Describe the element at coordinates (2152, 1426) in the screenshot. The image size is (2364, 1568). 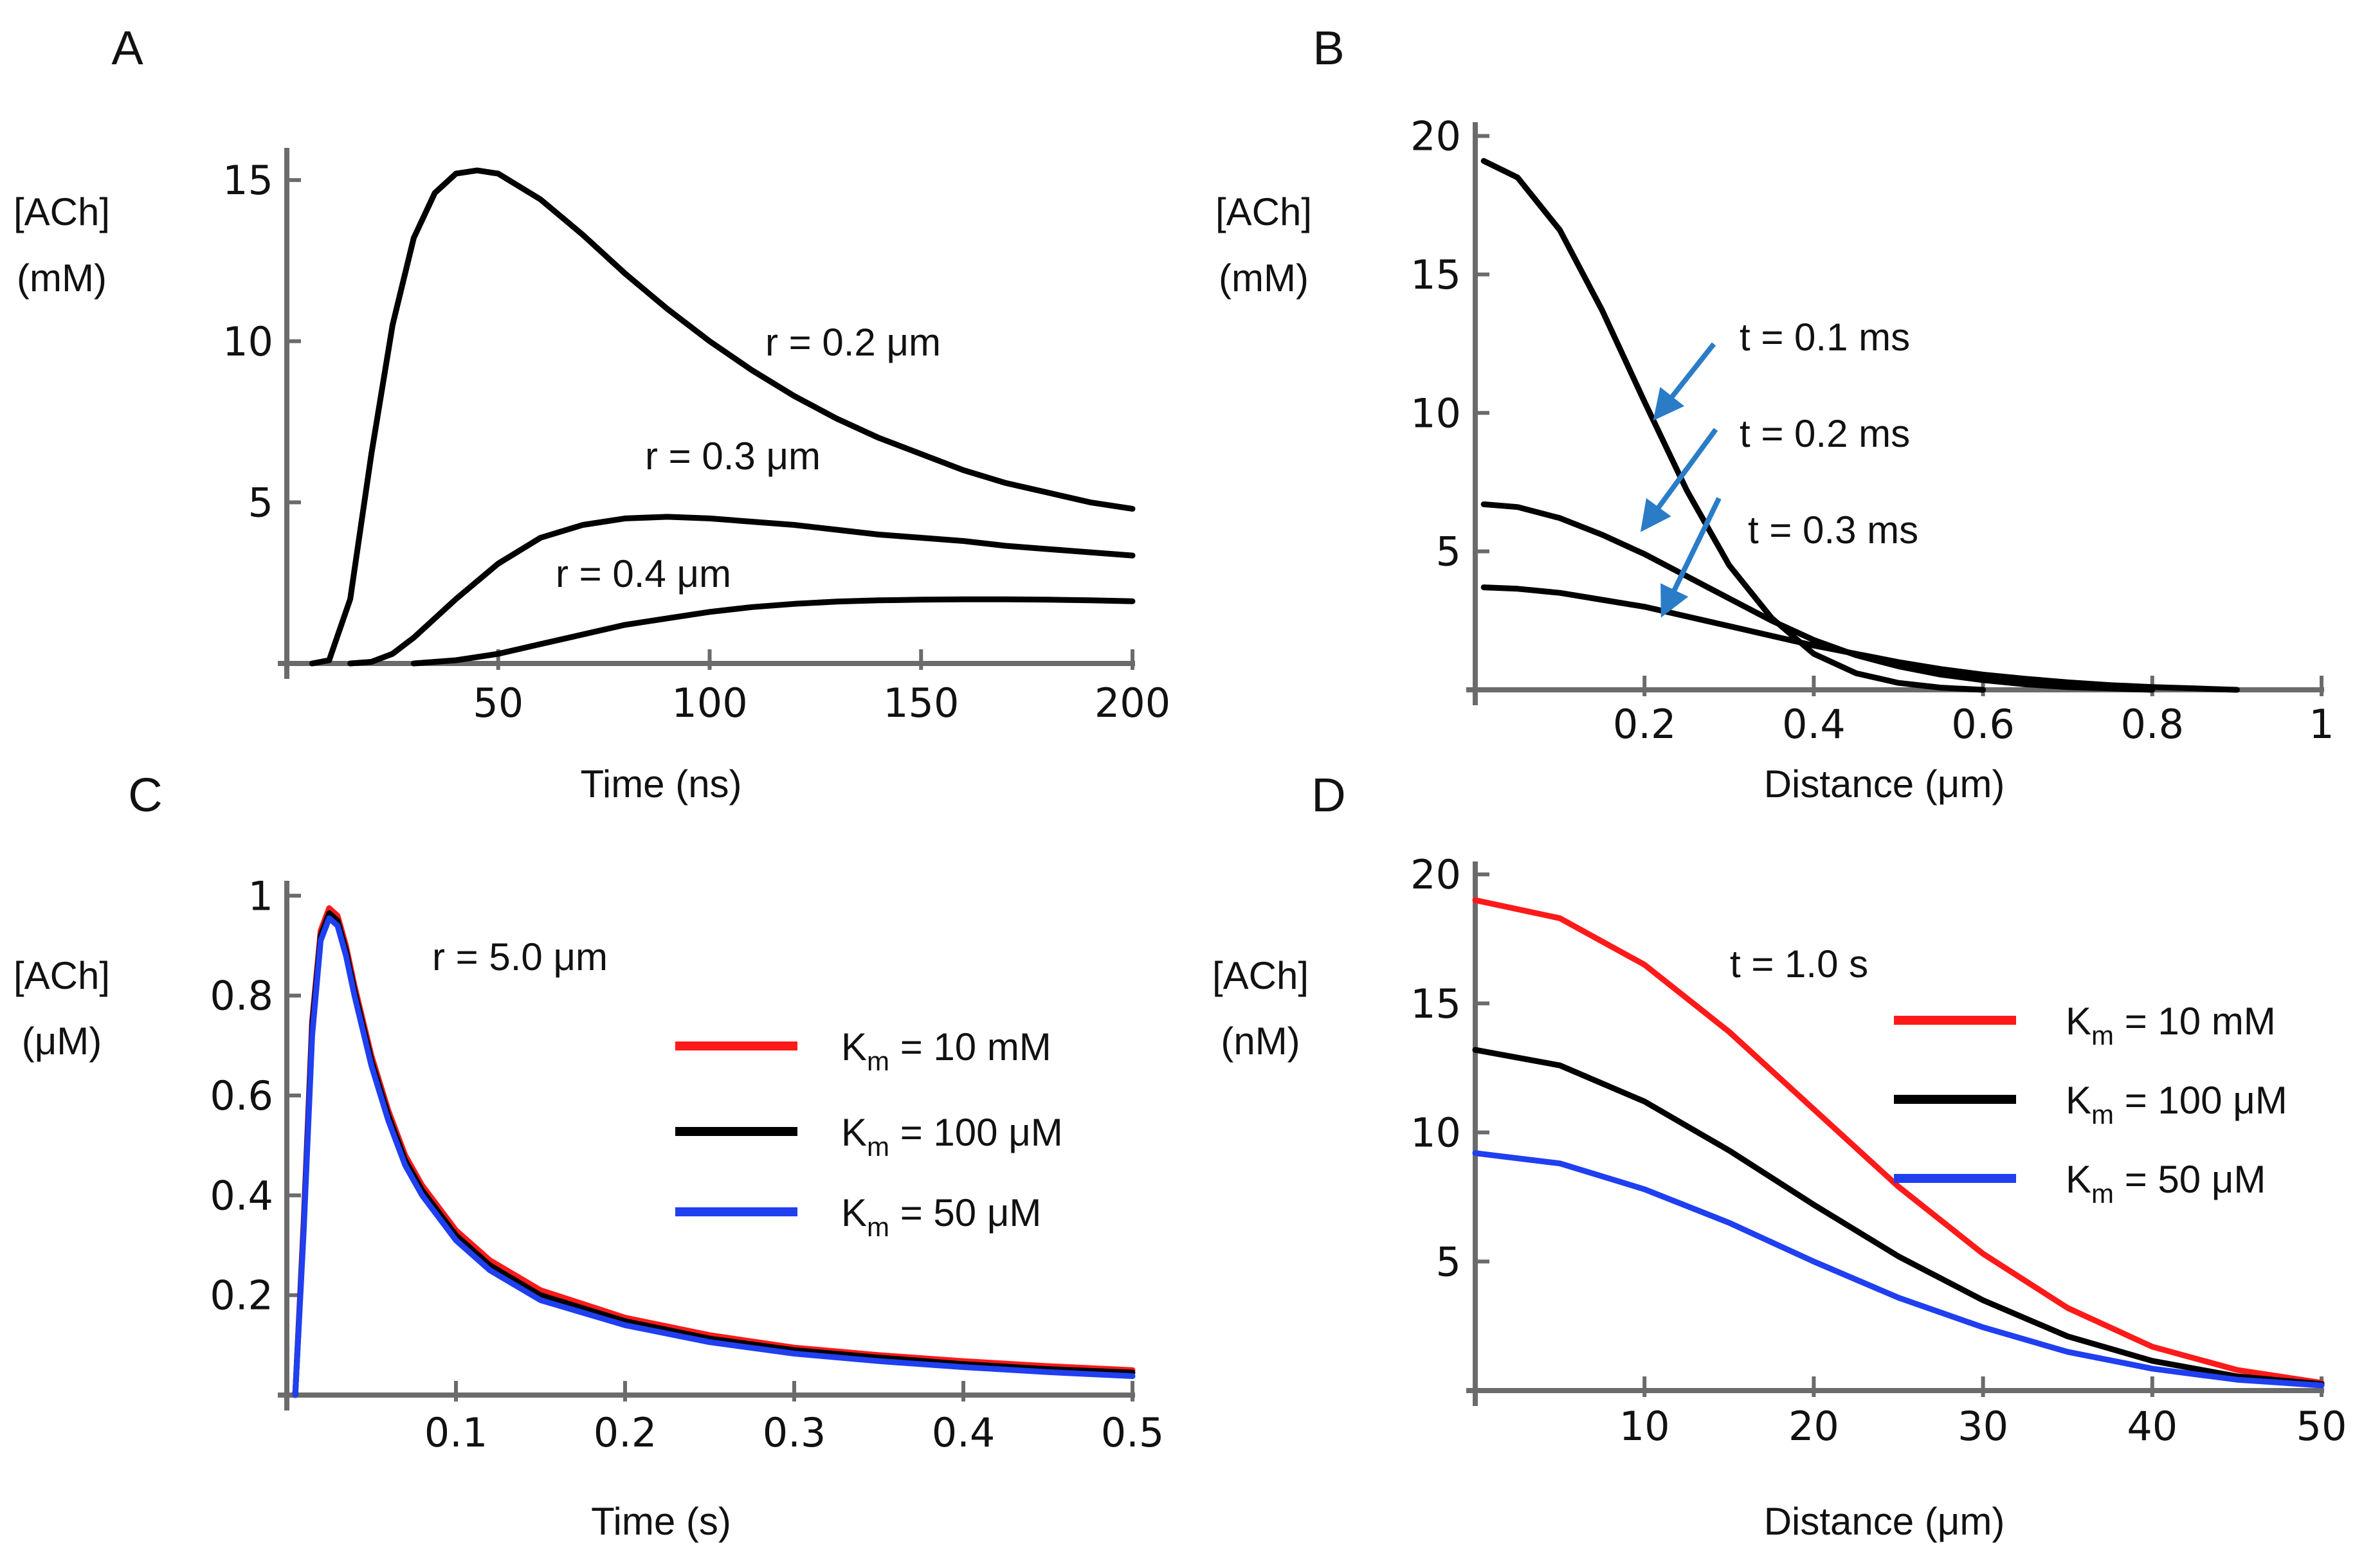
I see `x-tick-label: 40` at that location.